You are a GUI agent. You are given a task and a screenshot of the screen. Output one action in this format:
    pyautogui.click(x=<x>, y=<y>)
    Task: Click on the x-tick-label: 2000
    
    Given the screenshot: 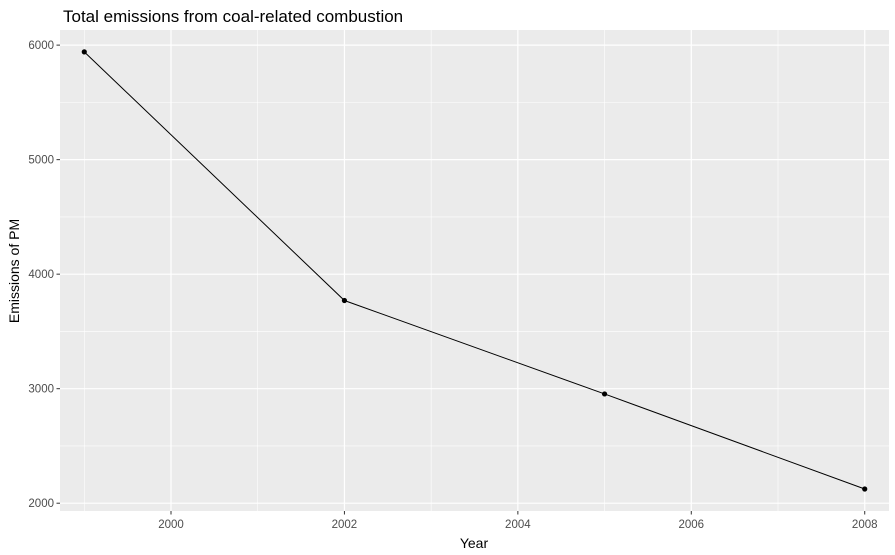 What is the action you would take?
    pyautogui.click(x=171, y=525)
    